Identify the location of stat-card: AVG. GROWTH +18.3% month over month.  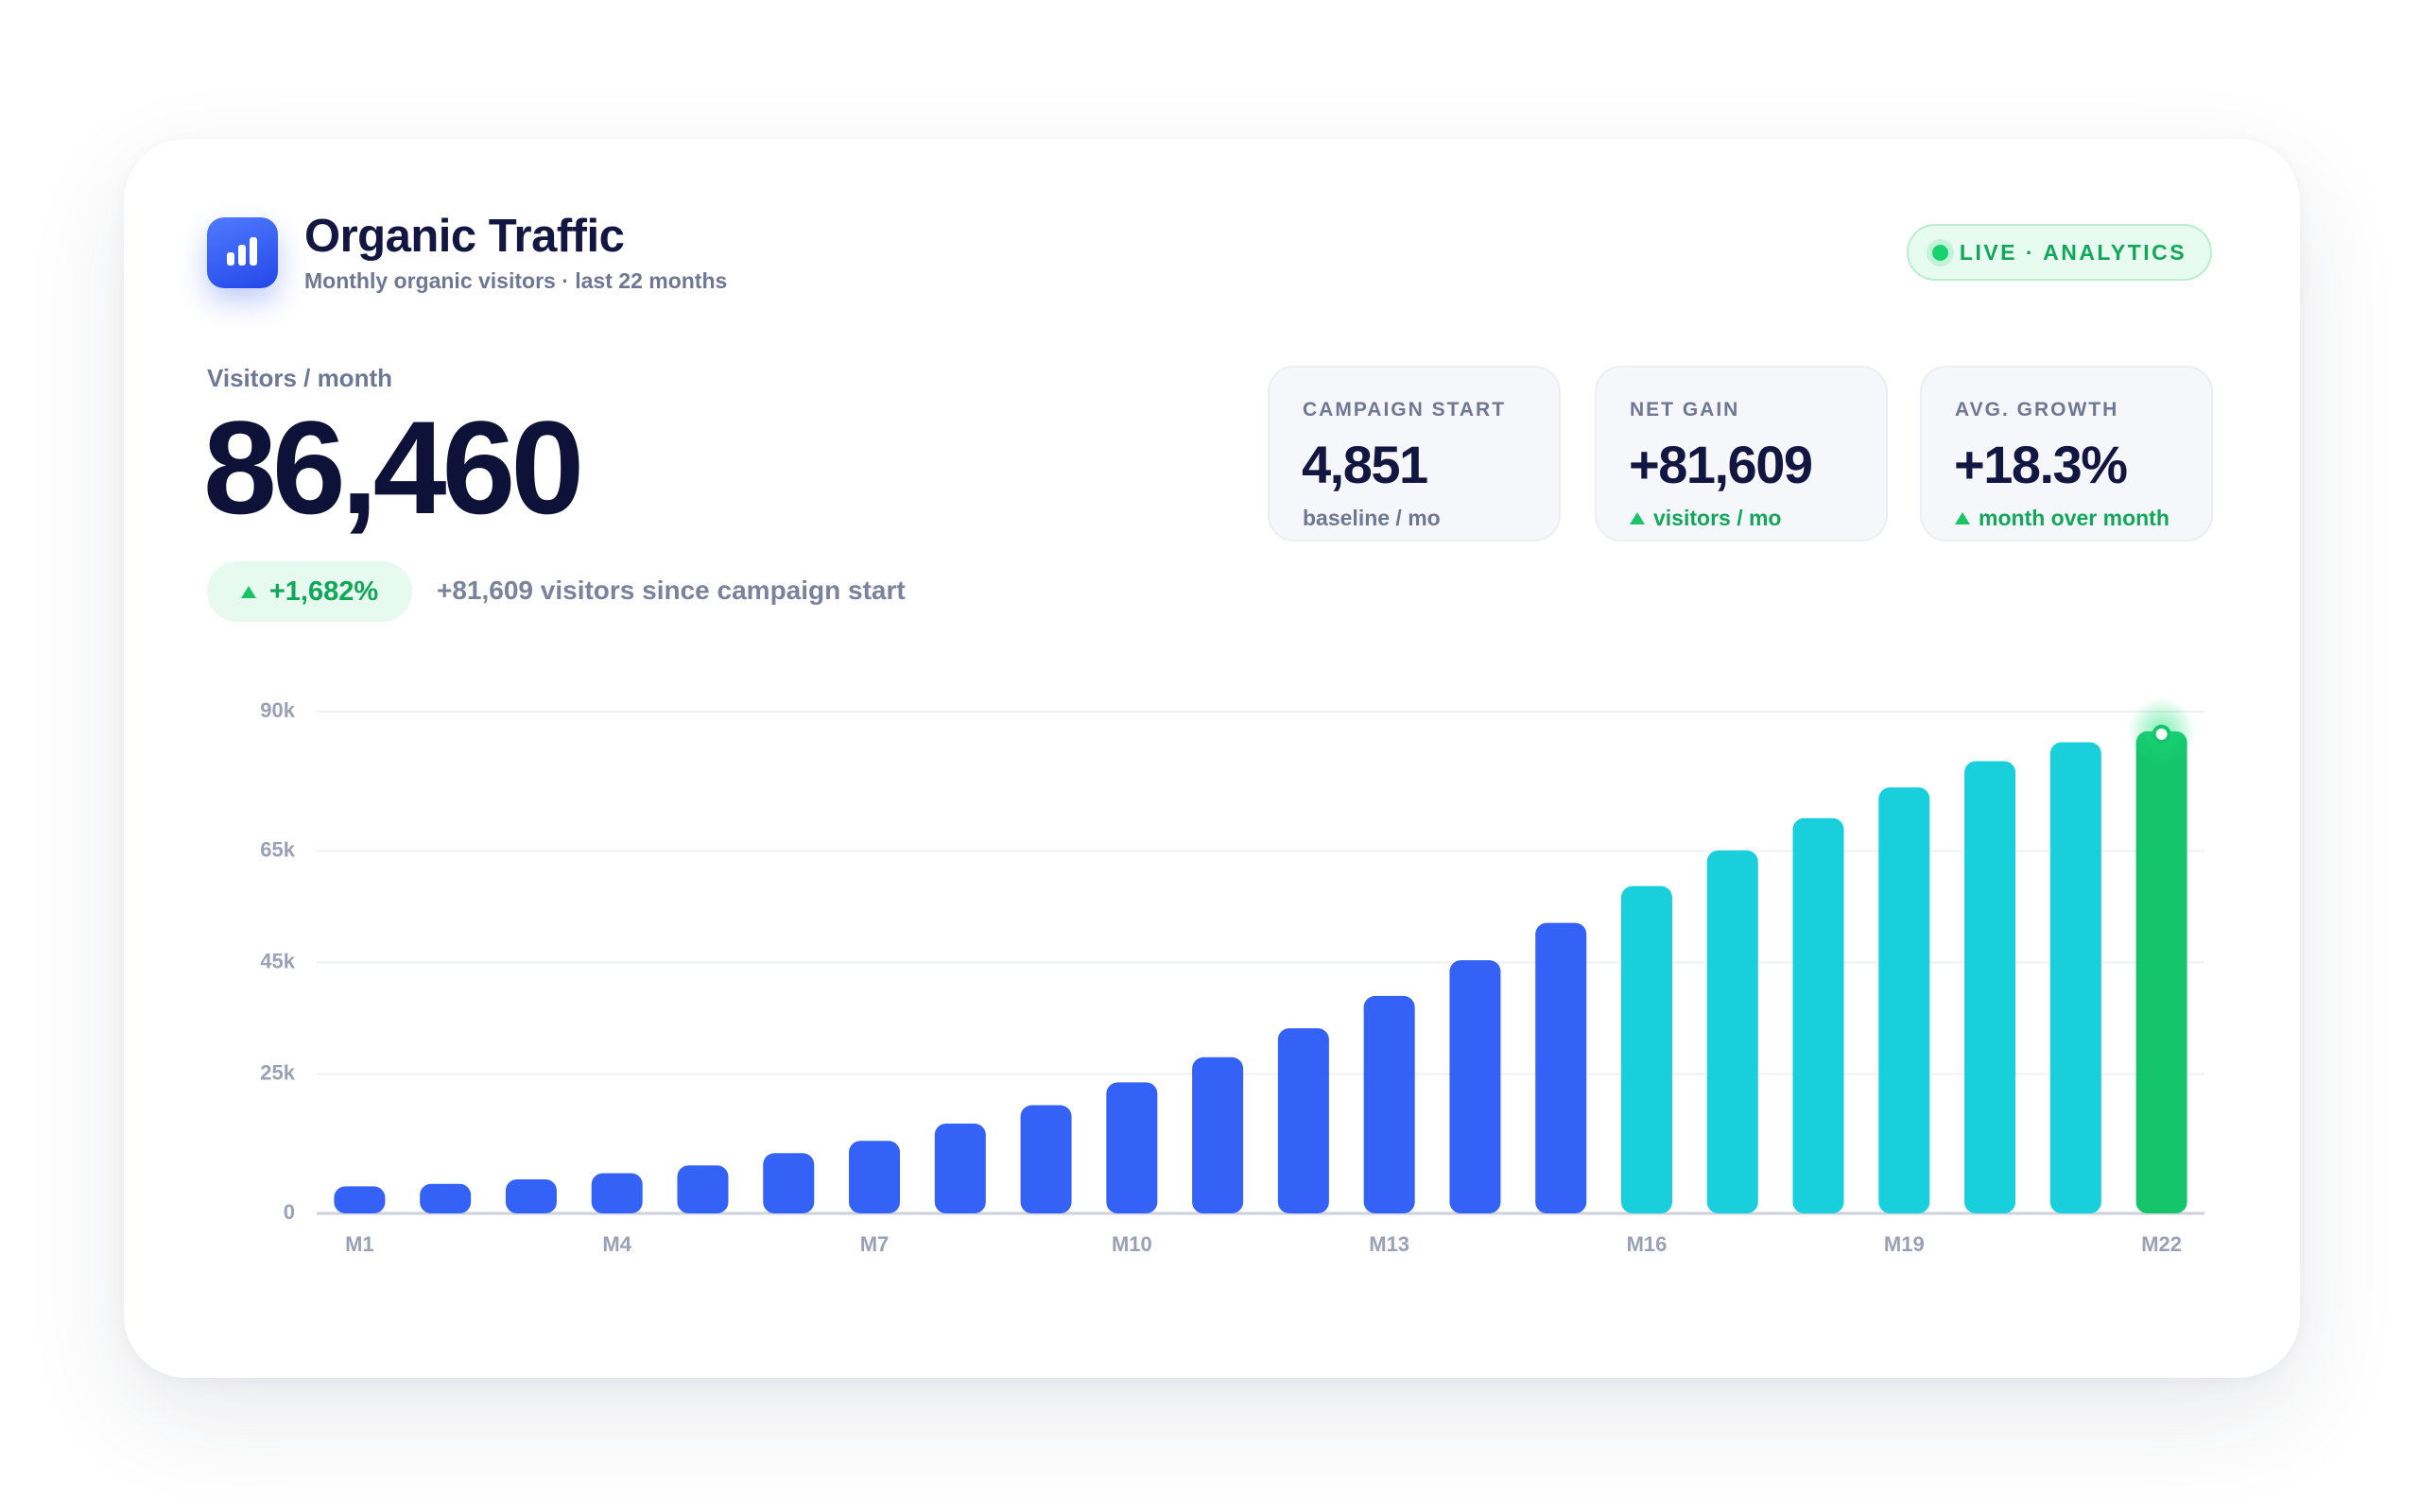
(2066, 453).